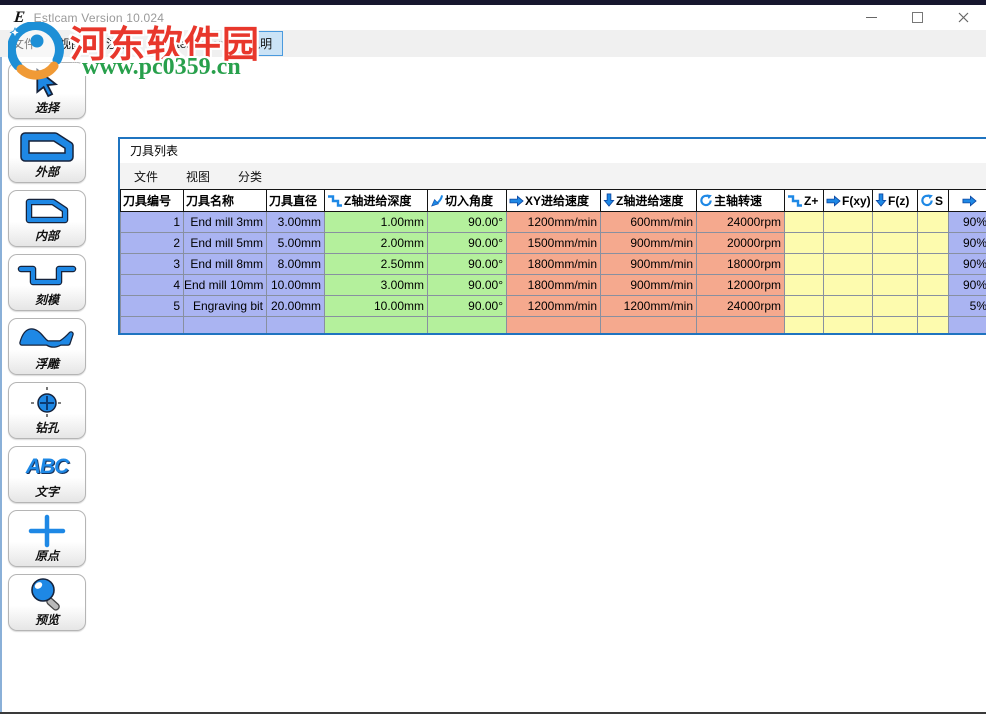 The width and height of the screenshot is (986, 714). What do you see at coordinates (376, 264) in the screenshot?
I see `table-cell: 2.50mm` at bounding box center [376, 264].